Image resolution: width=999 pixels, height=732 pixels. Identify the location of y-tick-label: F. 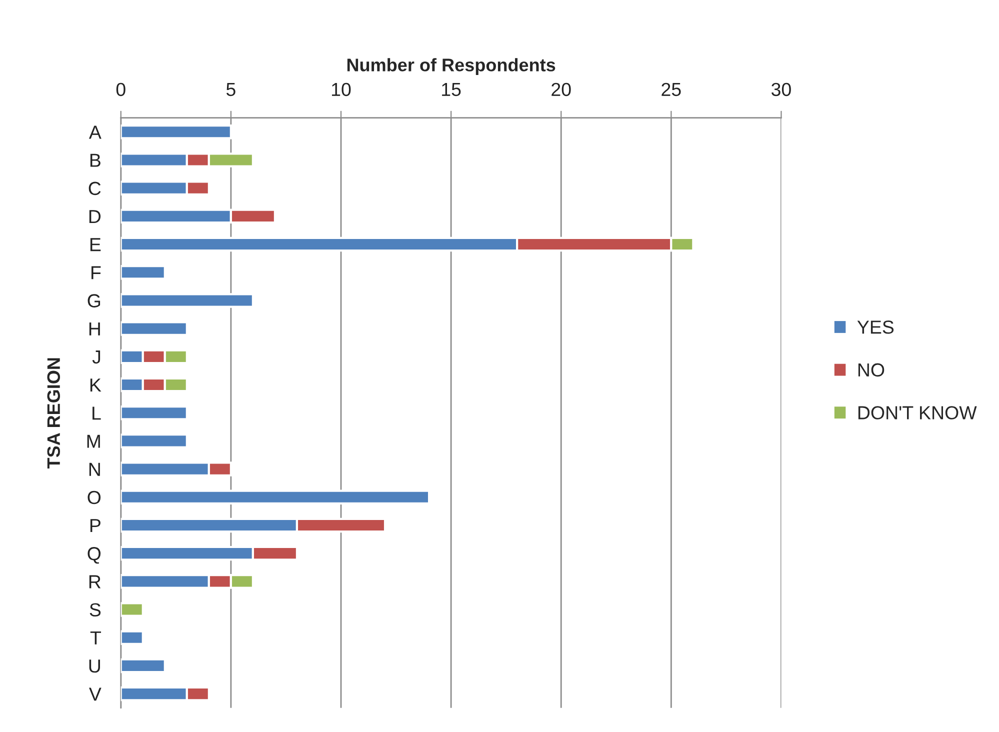
(96, 273).